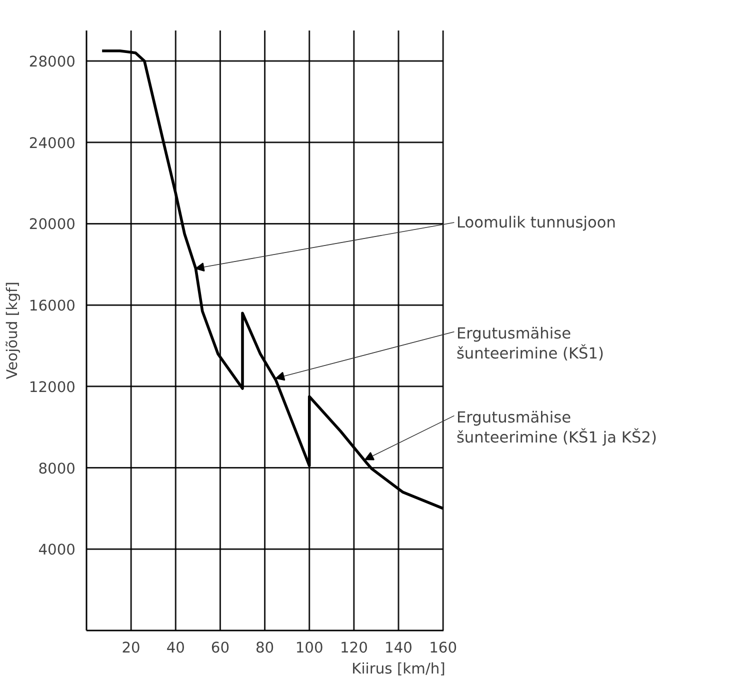  Describe the element at coordinates (309, 648) in the screenshot. I see `x-tick-label: 100` at that location.